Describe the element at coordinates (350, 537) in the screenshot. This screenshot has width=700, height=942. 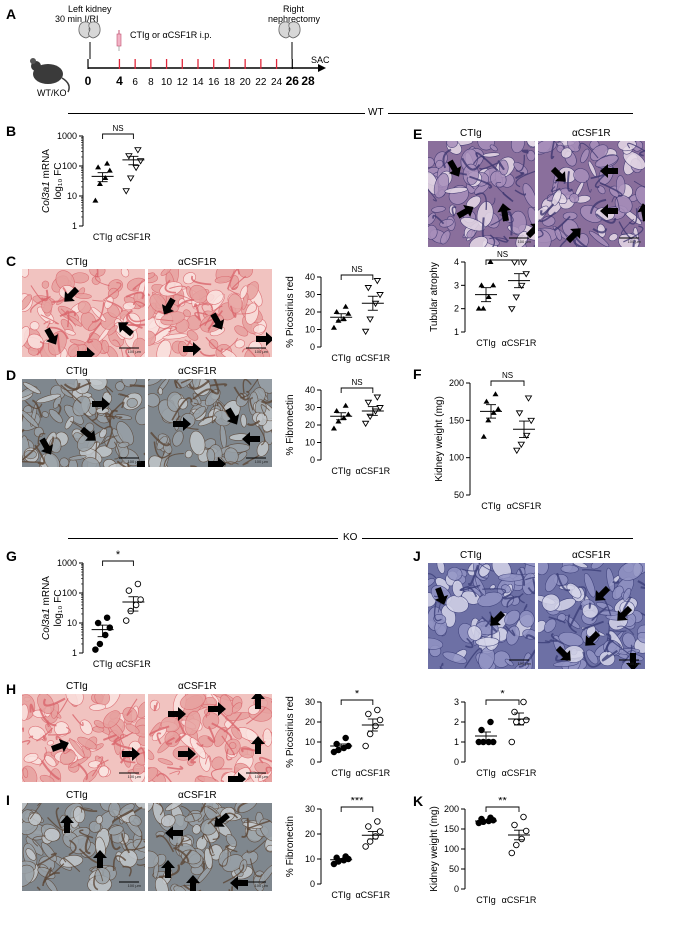
I see `ko-section-label: KO` at that location.